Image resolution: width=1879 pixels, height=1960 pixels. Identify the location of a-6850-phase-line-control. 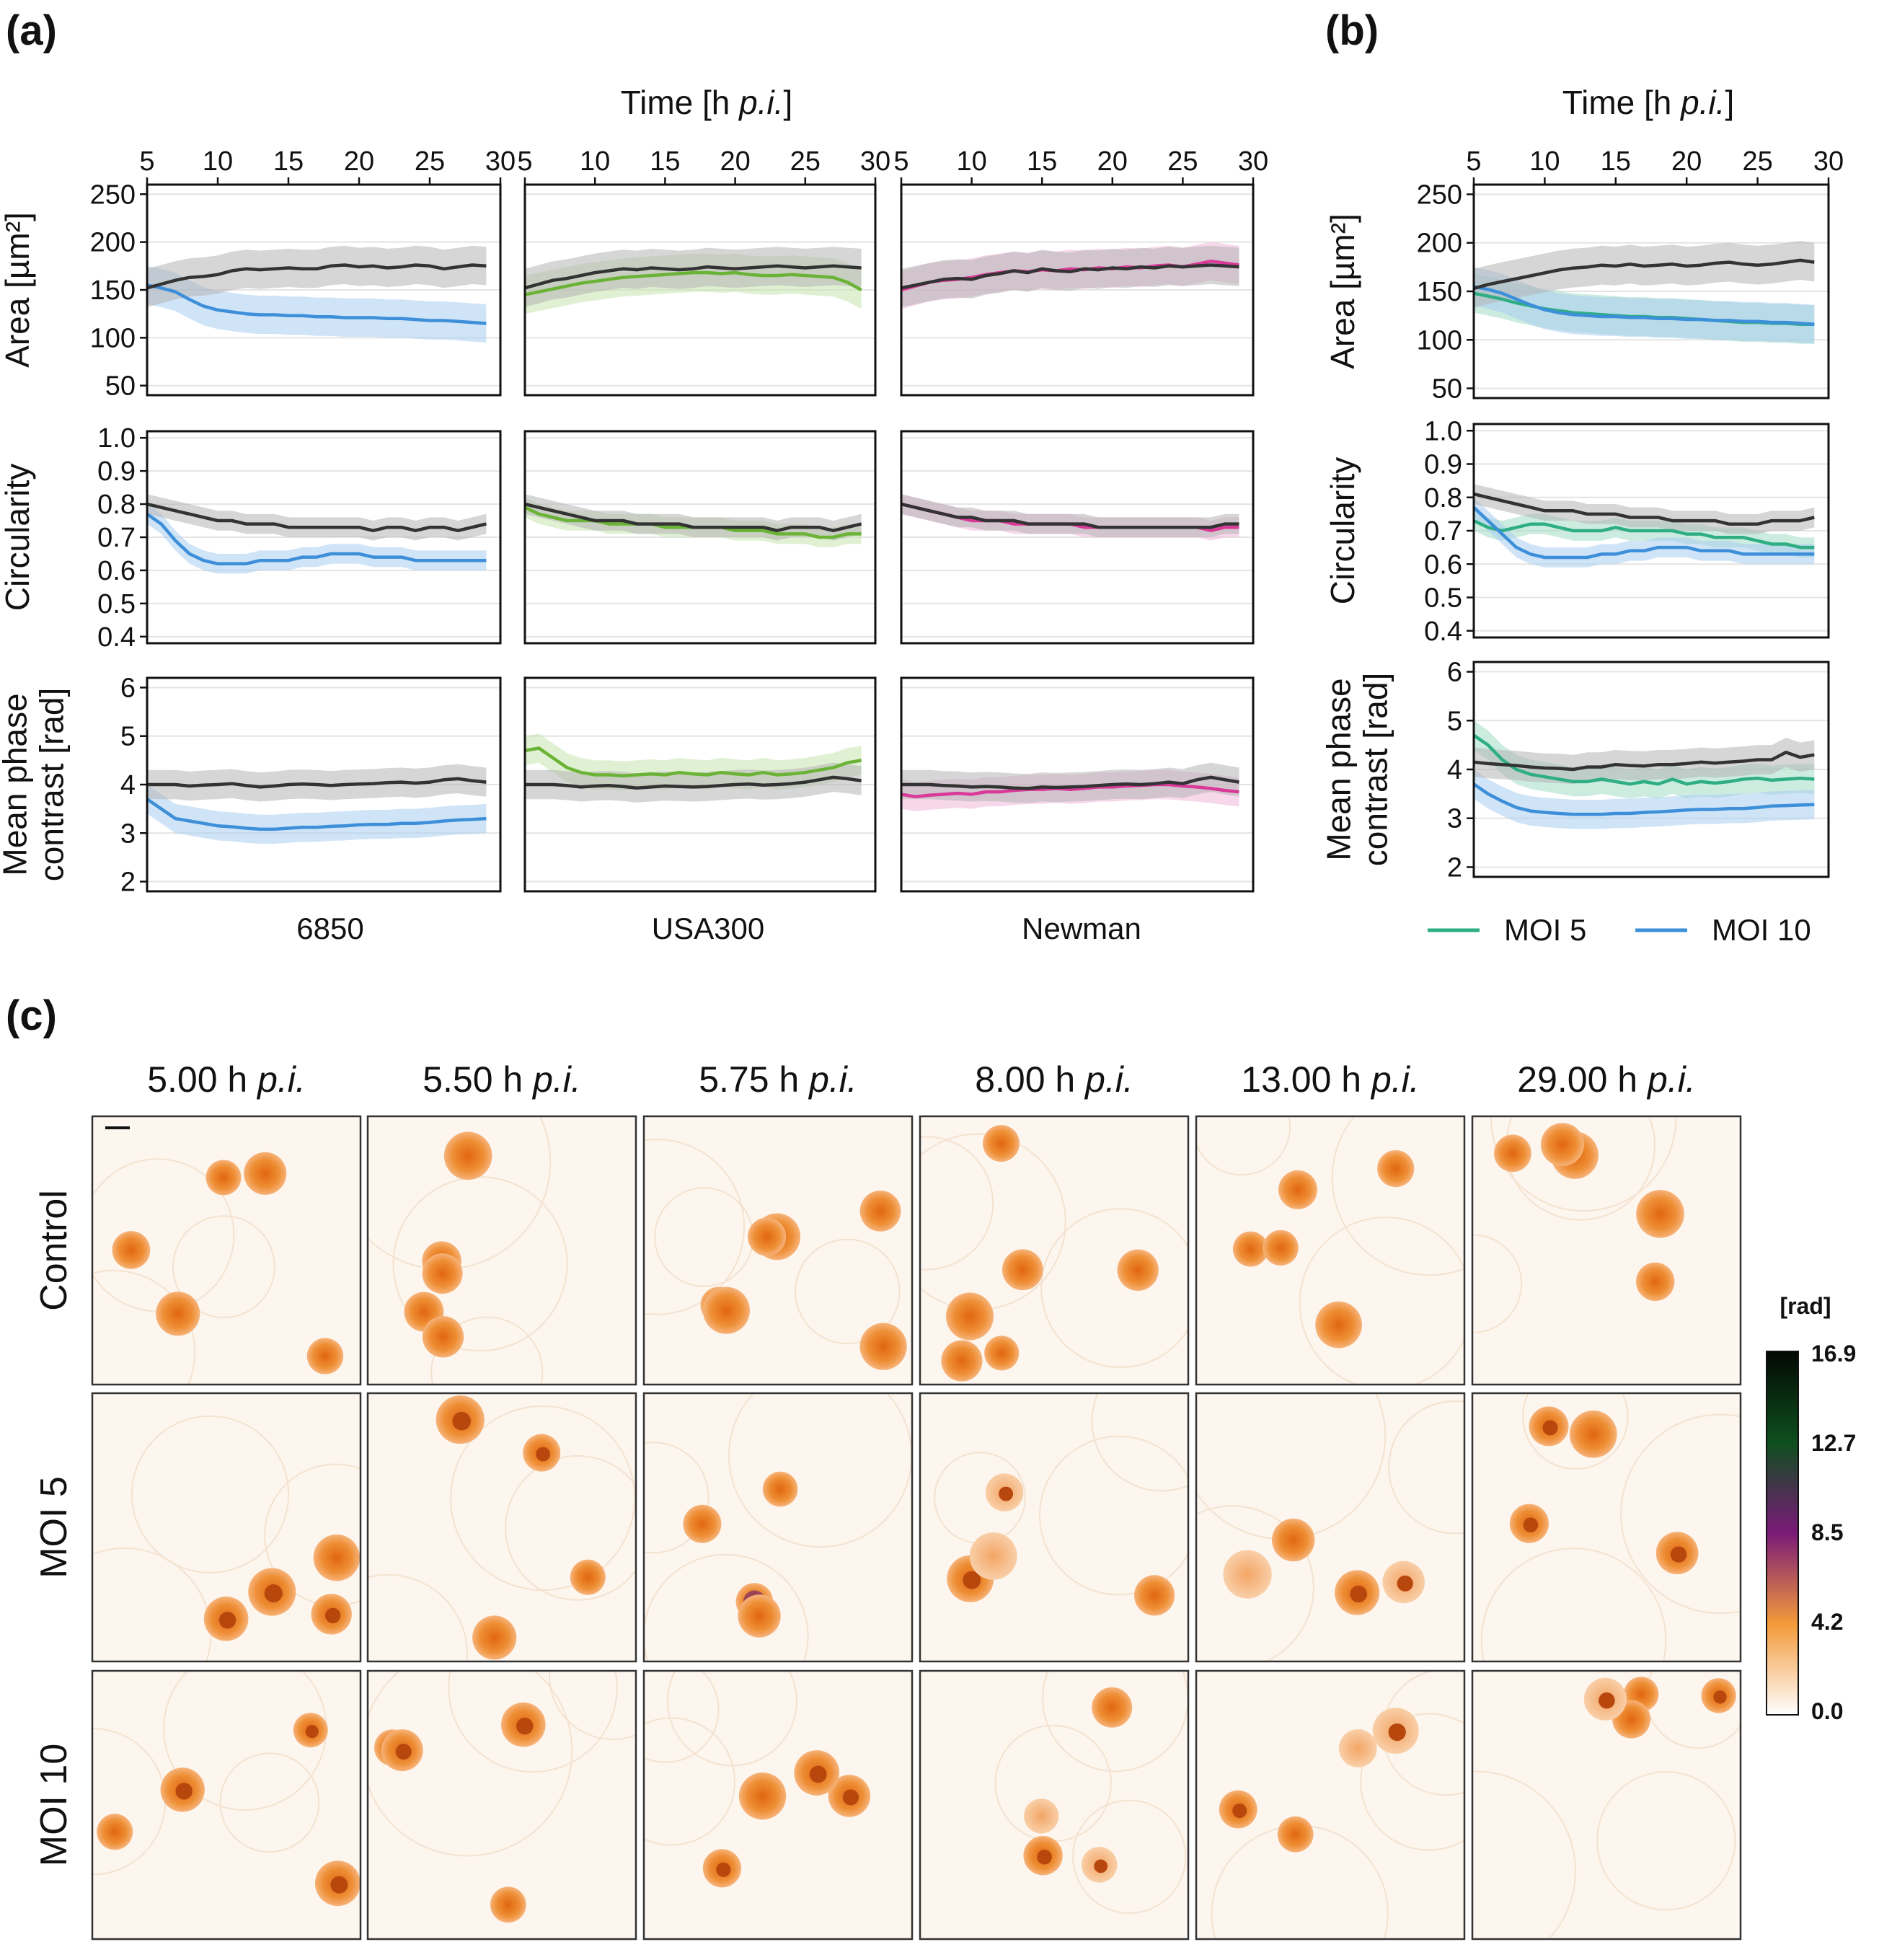
(317, 783).